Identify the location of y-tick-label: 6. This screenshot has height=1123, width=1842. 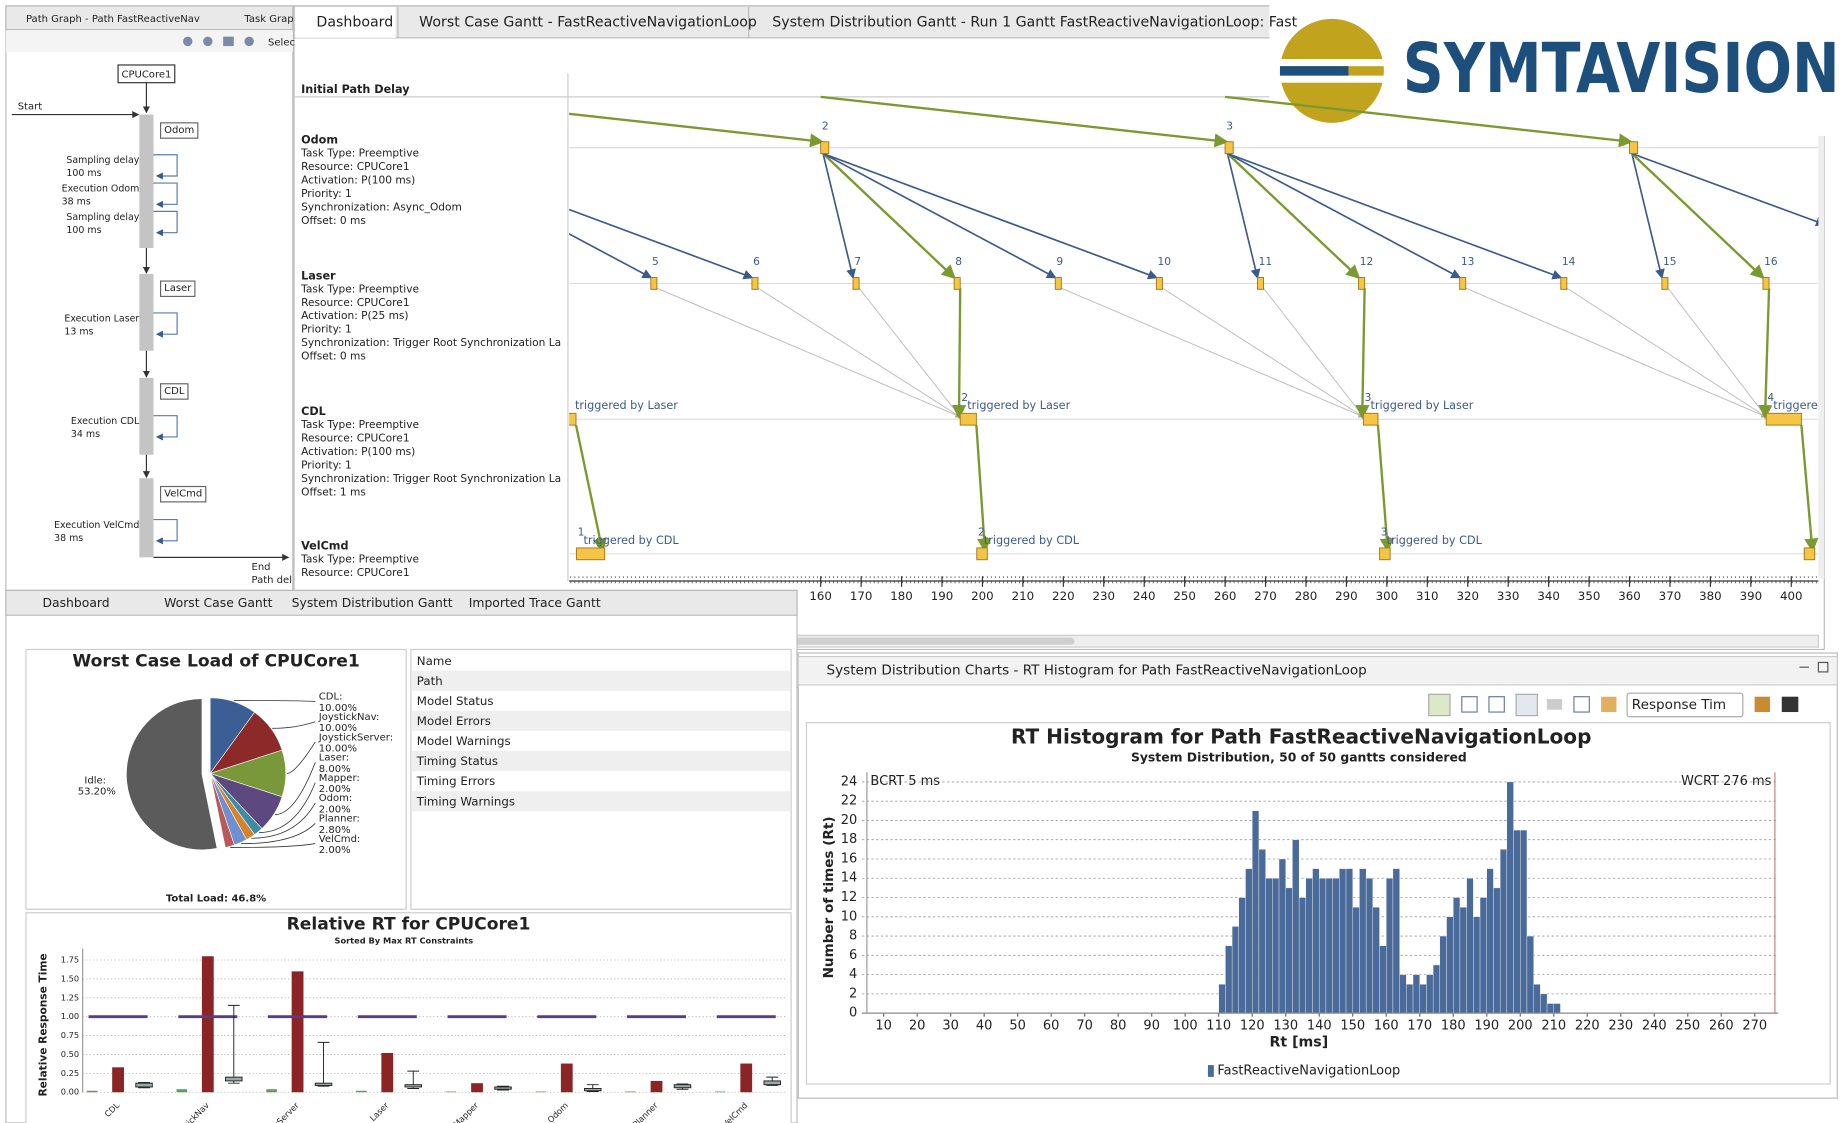
(853, 955).